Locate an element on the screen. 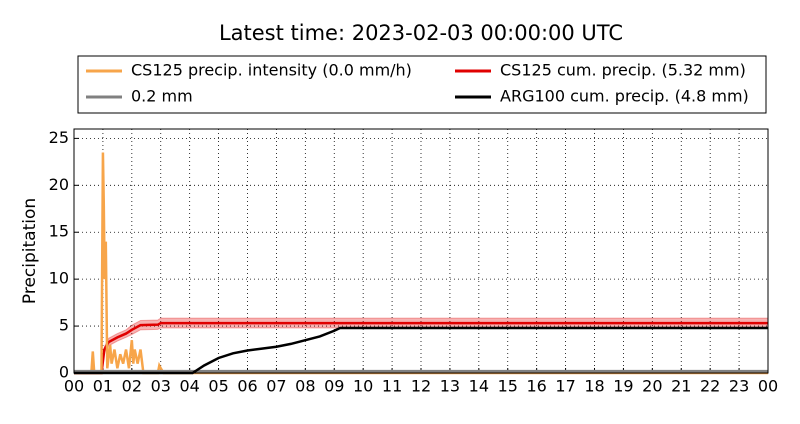 This screenshot has height=424, width=800. x-tick-label: 03 is located at coordinates (161, 386).